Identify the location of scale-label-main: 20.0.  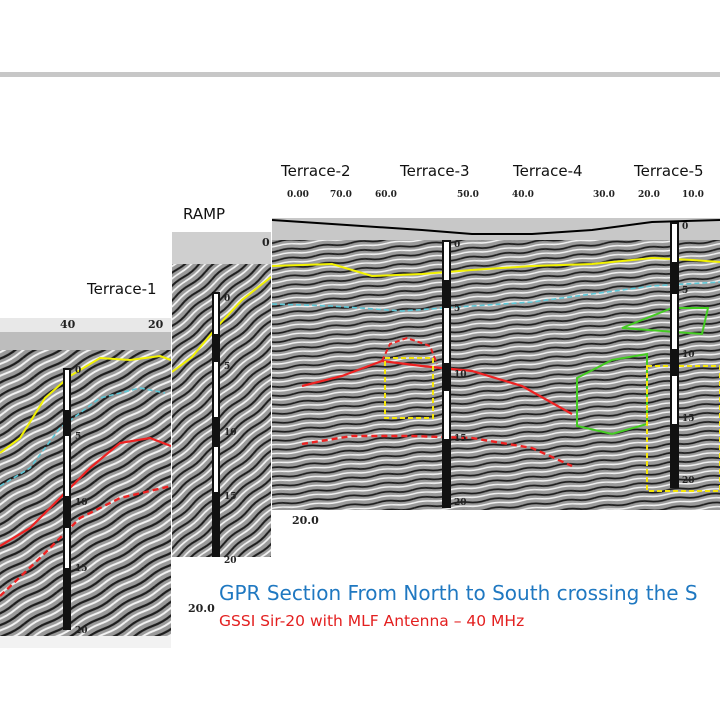
(305, 520).